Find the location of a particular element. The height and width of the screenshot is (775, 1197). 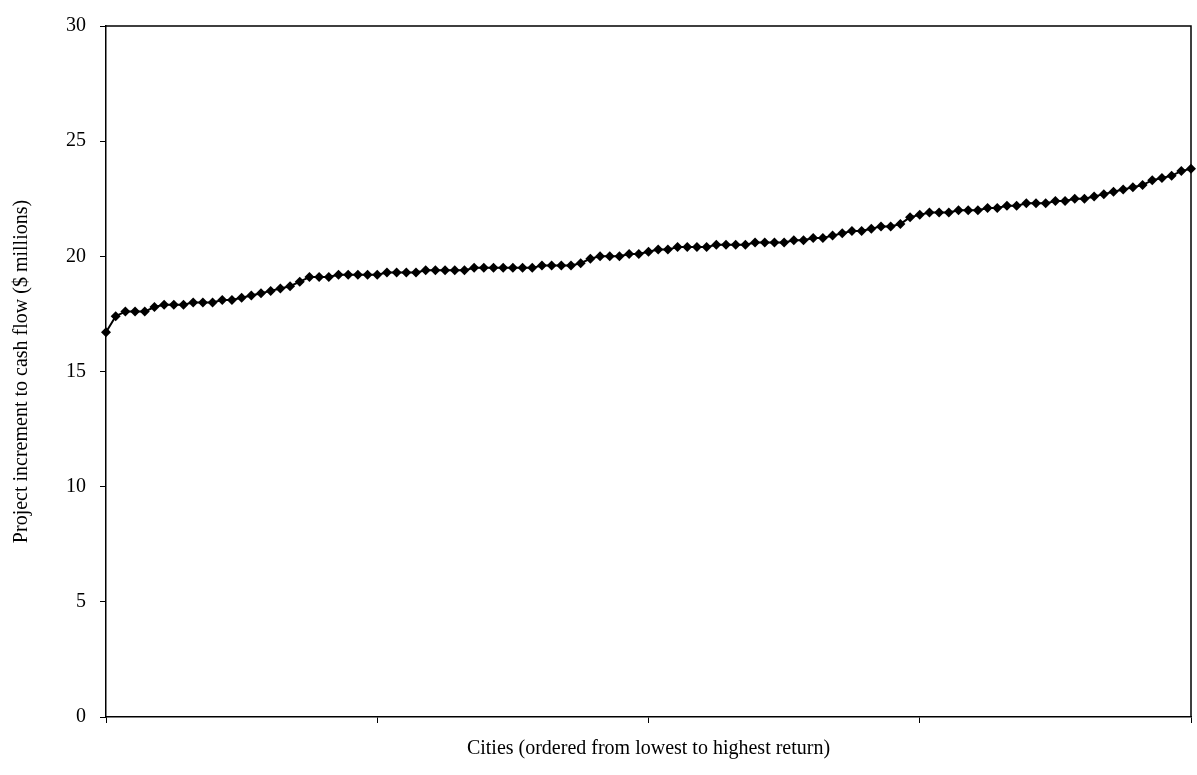

y-tick-label: 5 is located at coordinates (81, 600).